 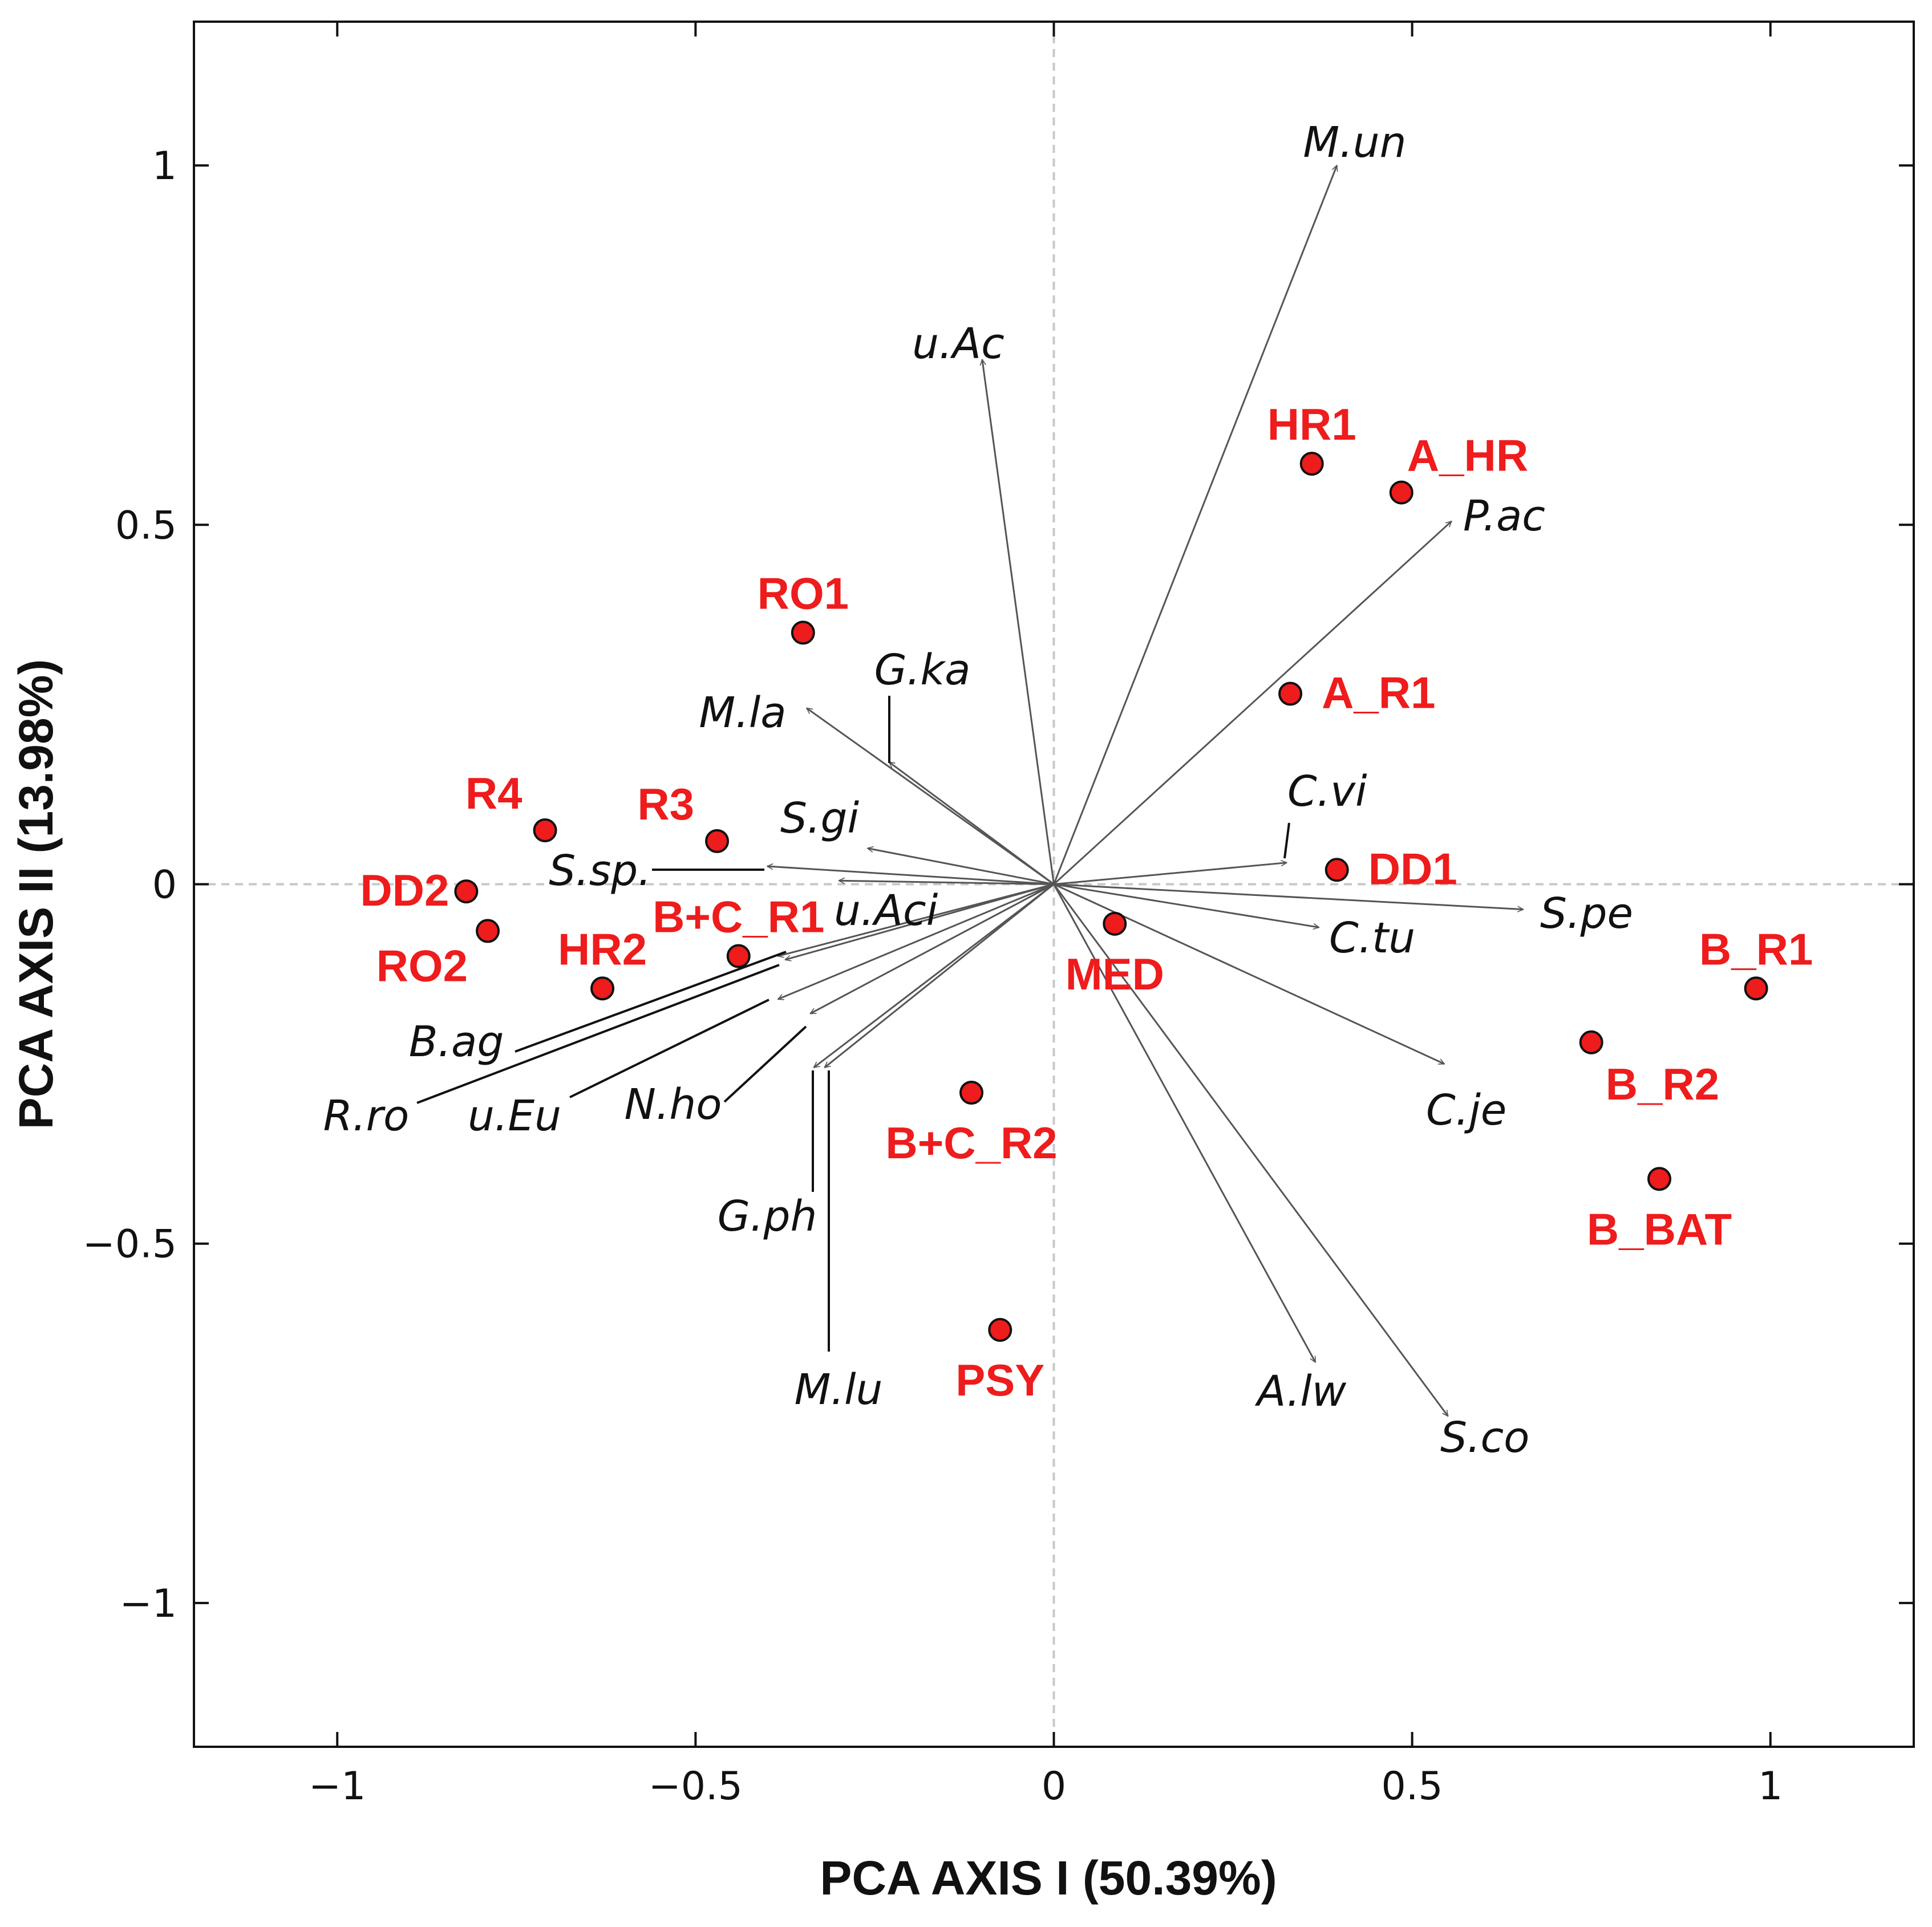 I want to click on x-axis-title: PCA AXIS I (50.39%), so click(x=1048, y=1878).